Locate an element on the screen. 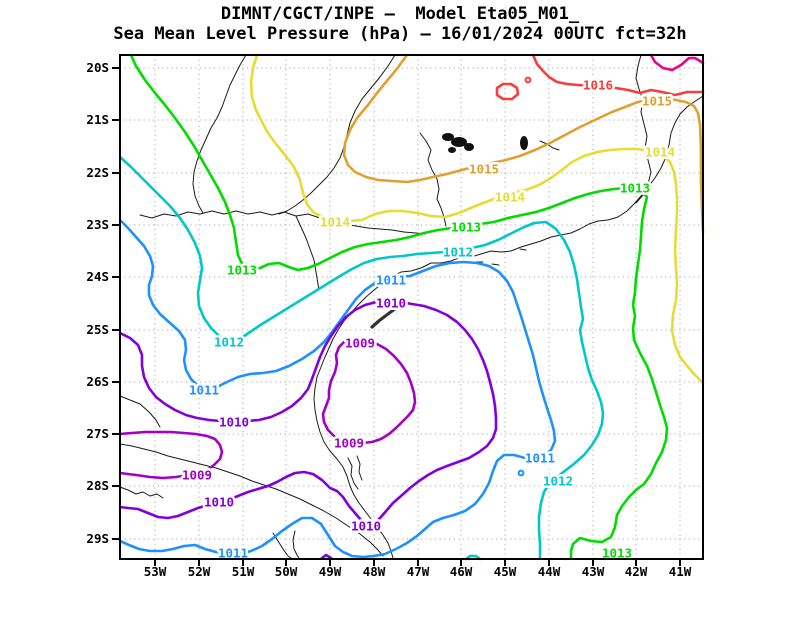 This screenshot has width=800, height=618. x-axis-label: 42W is located at coordinates (636, 571).